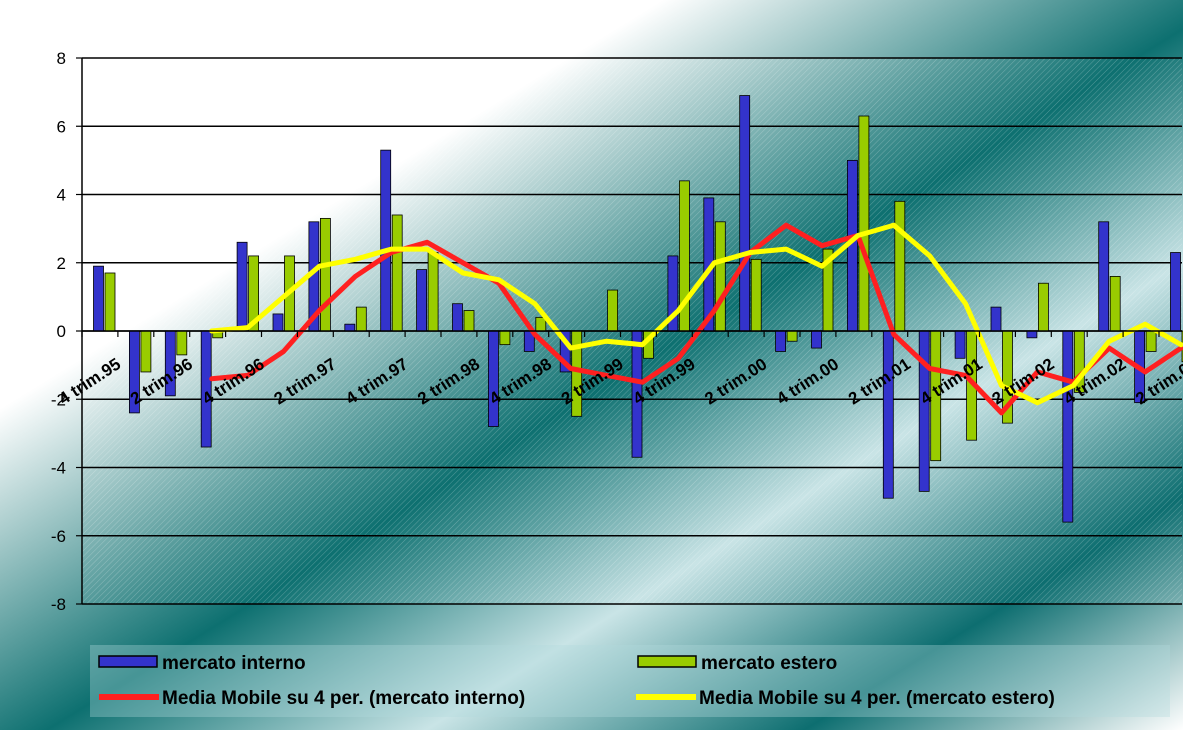 The image size is (1183, 735). Describe the element at coordinates (58, 468) in the screenshot. I see `y-tick-label: -4` at that location.